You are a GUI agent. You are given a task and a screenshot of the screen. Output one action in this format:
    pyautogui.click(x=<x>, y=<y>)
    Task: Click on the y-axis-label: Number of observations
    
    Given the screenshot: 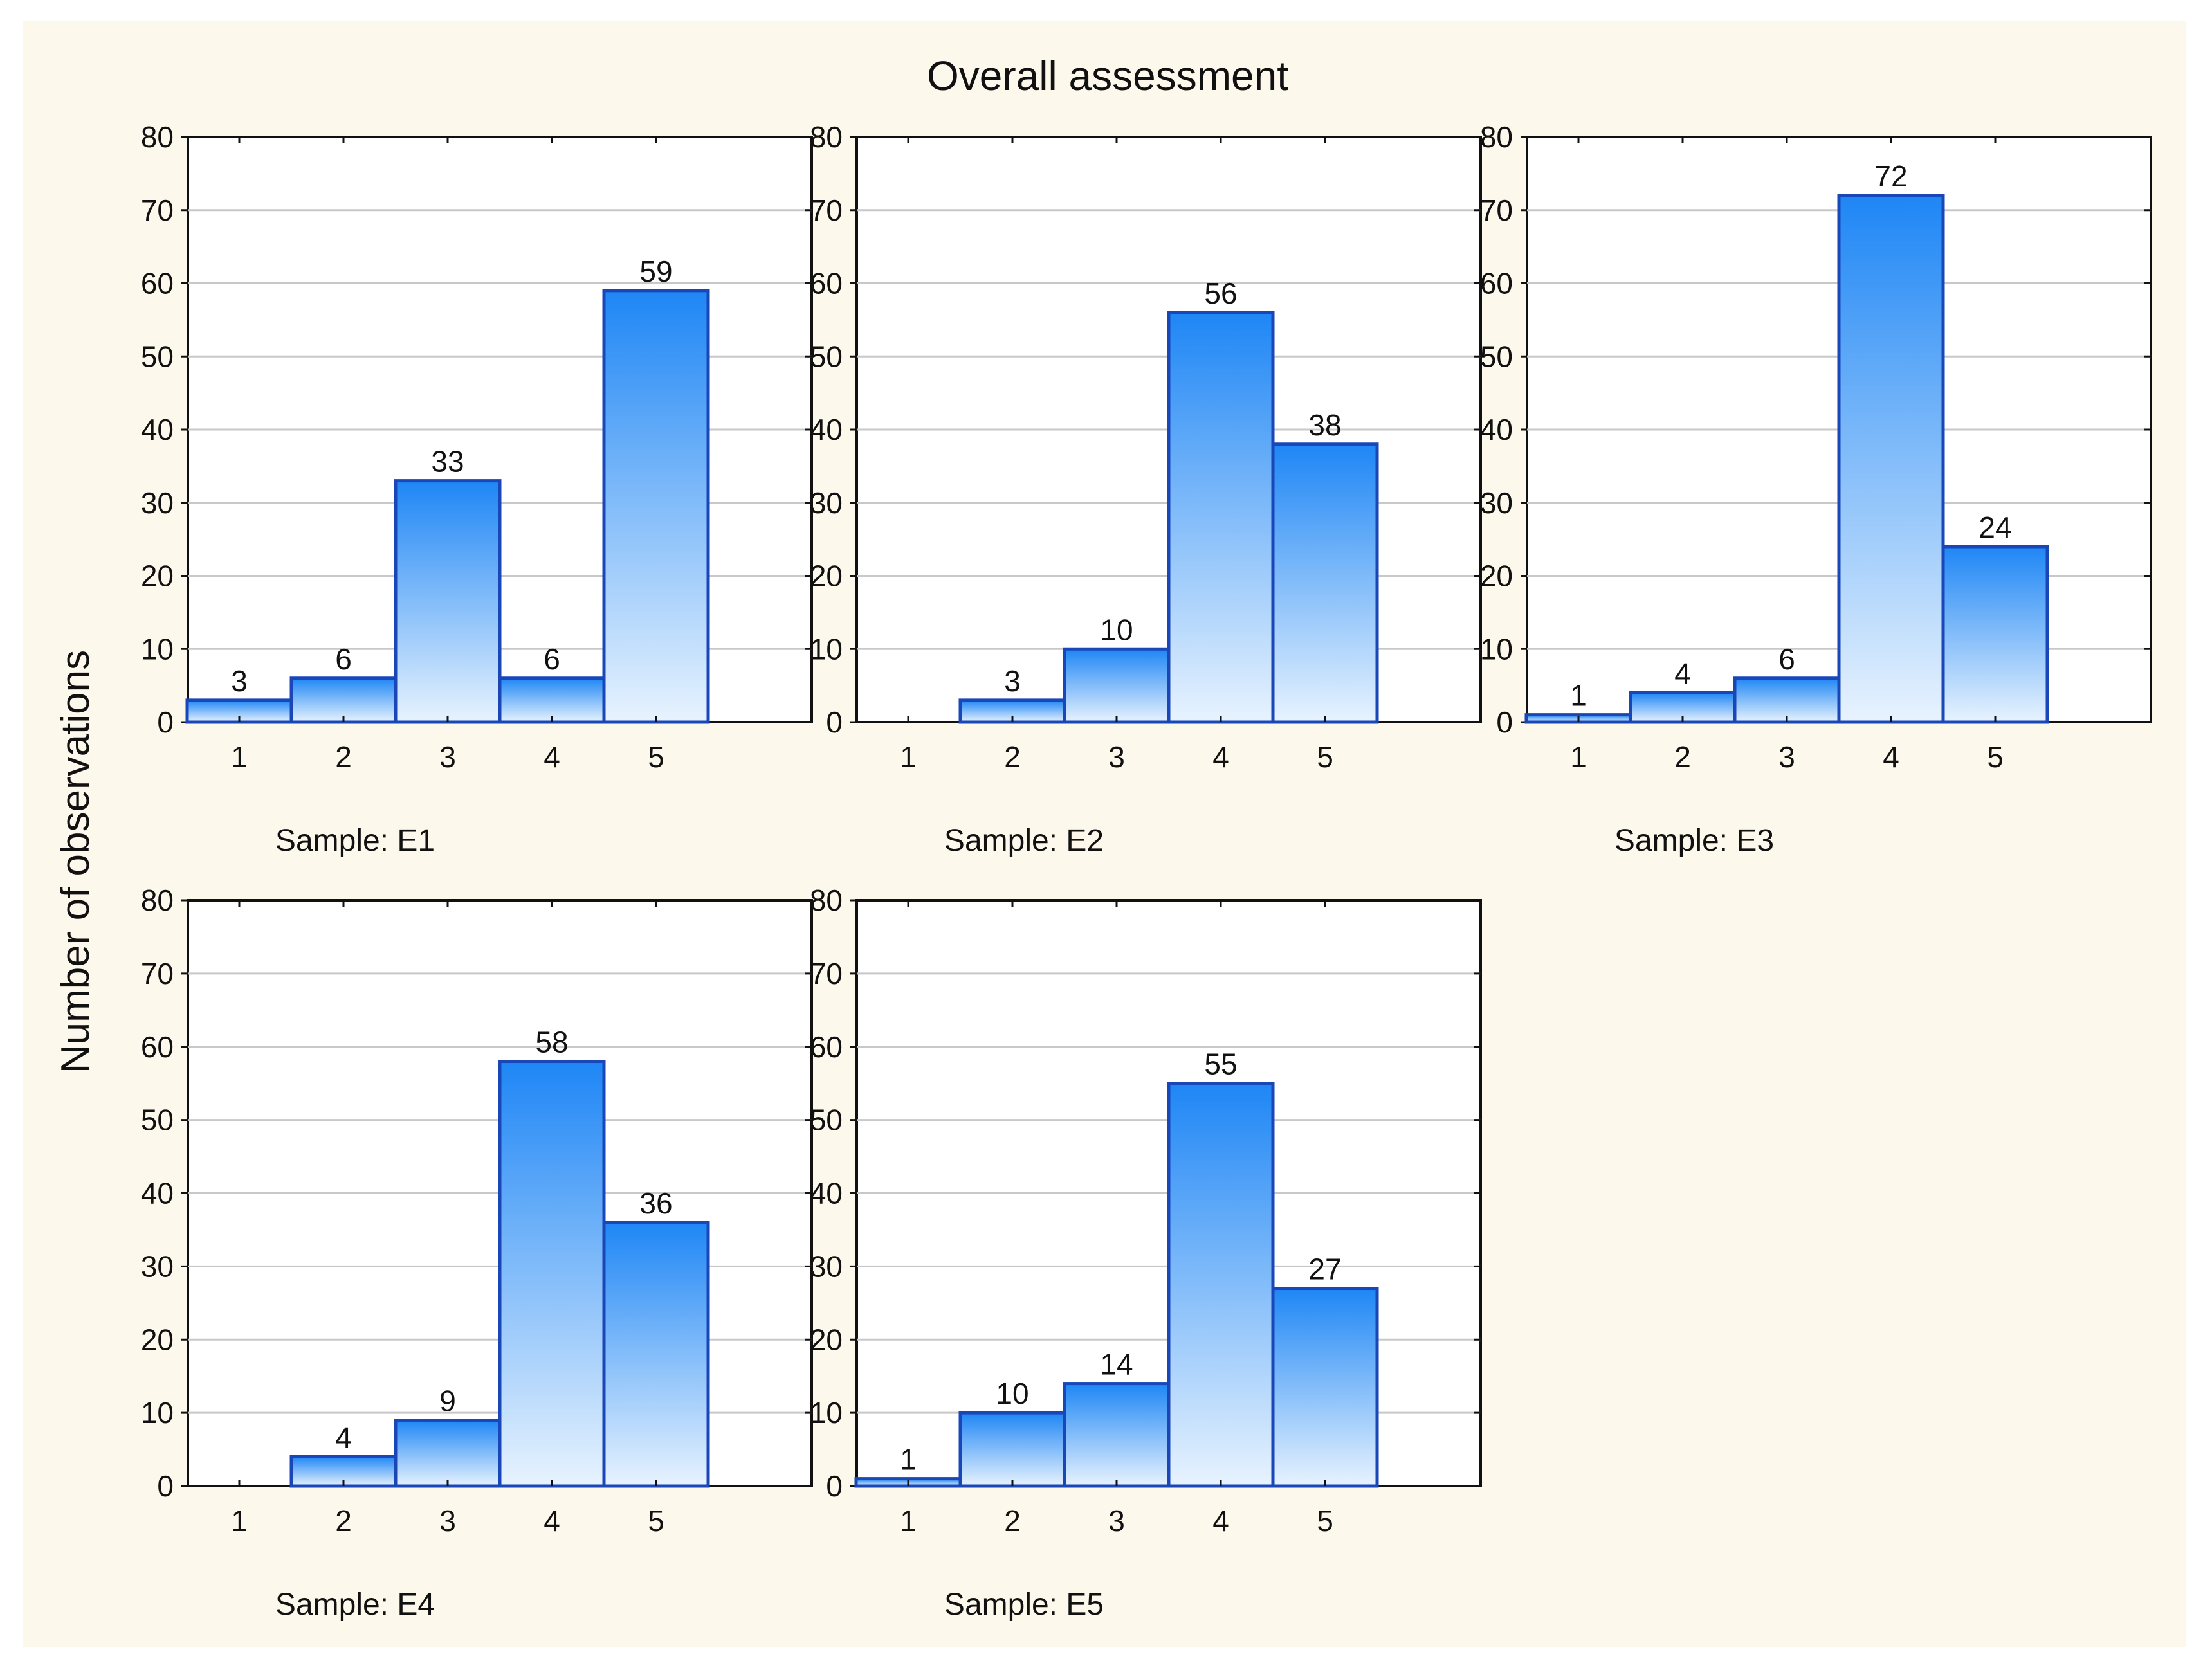 What is the action you would take?
    pyautogui.click(x=75, y=861)
    